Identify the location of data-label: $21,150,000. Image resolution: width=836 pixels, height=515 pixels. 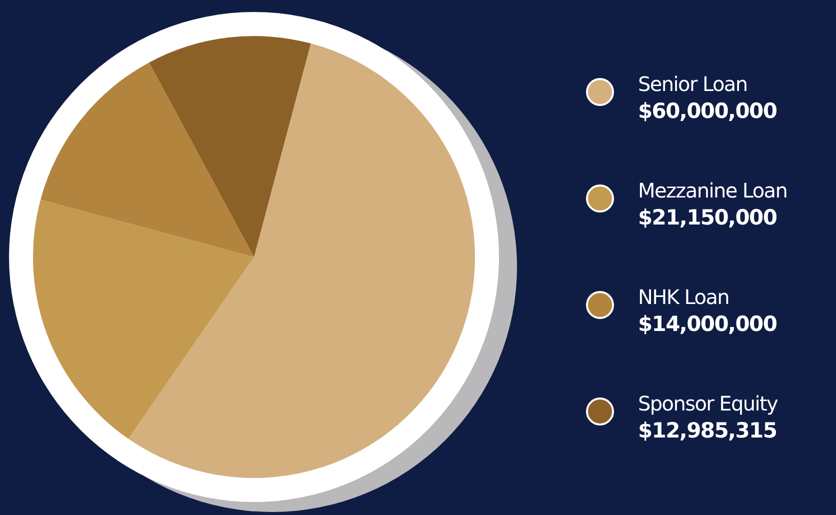
(707, 218).